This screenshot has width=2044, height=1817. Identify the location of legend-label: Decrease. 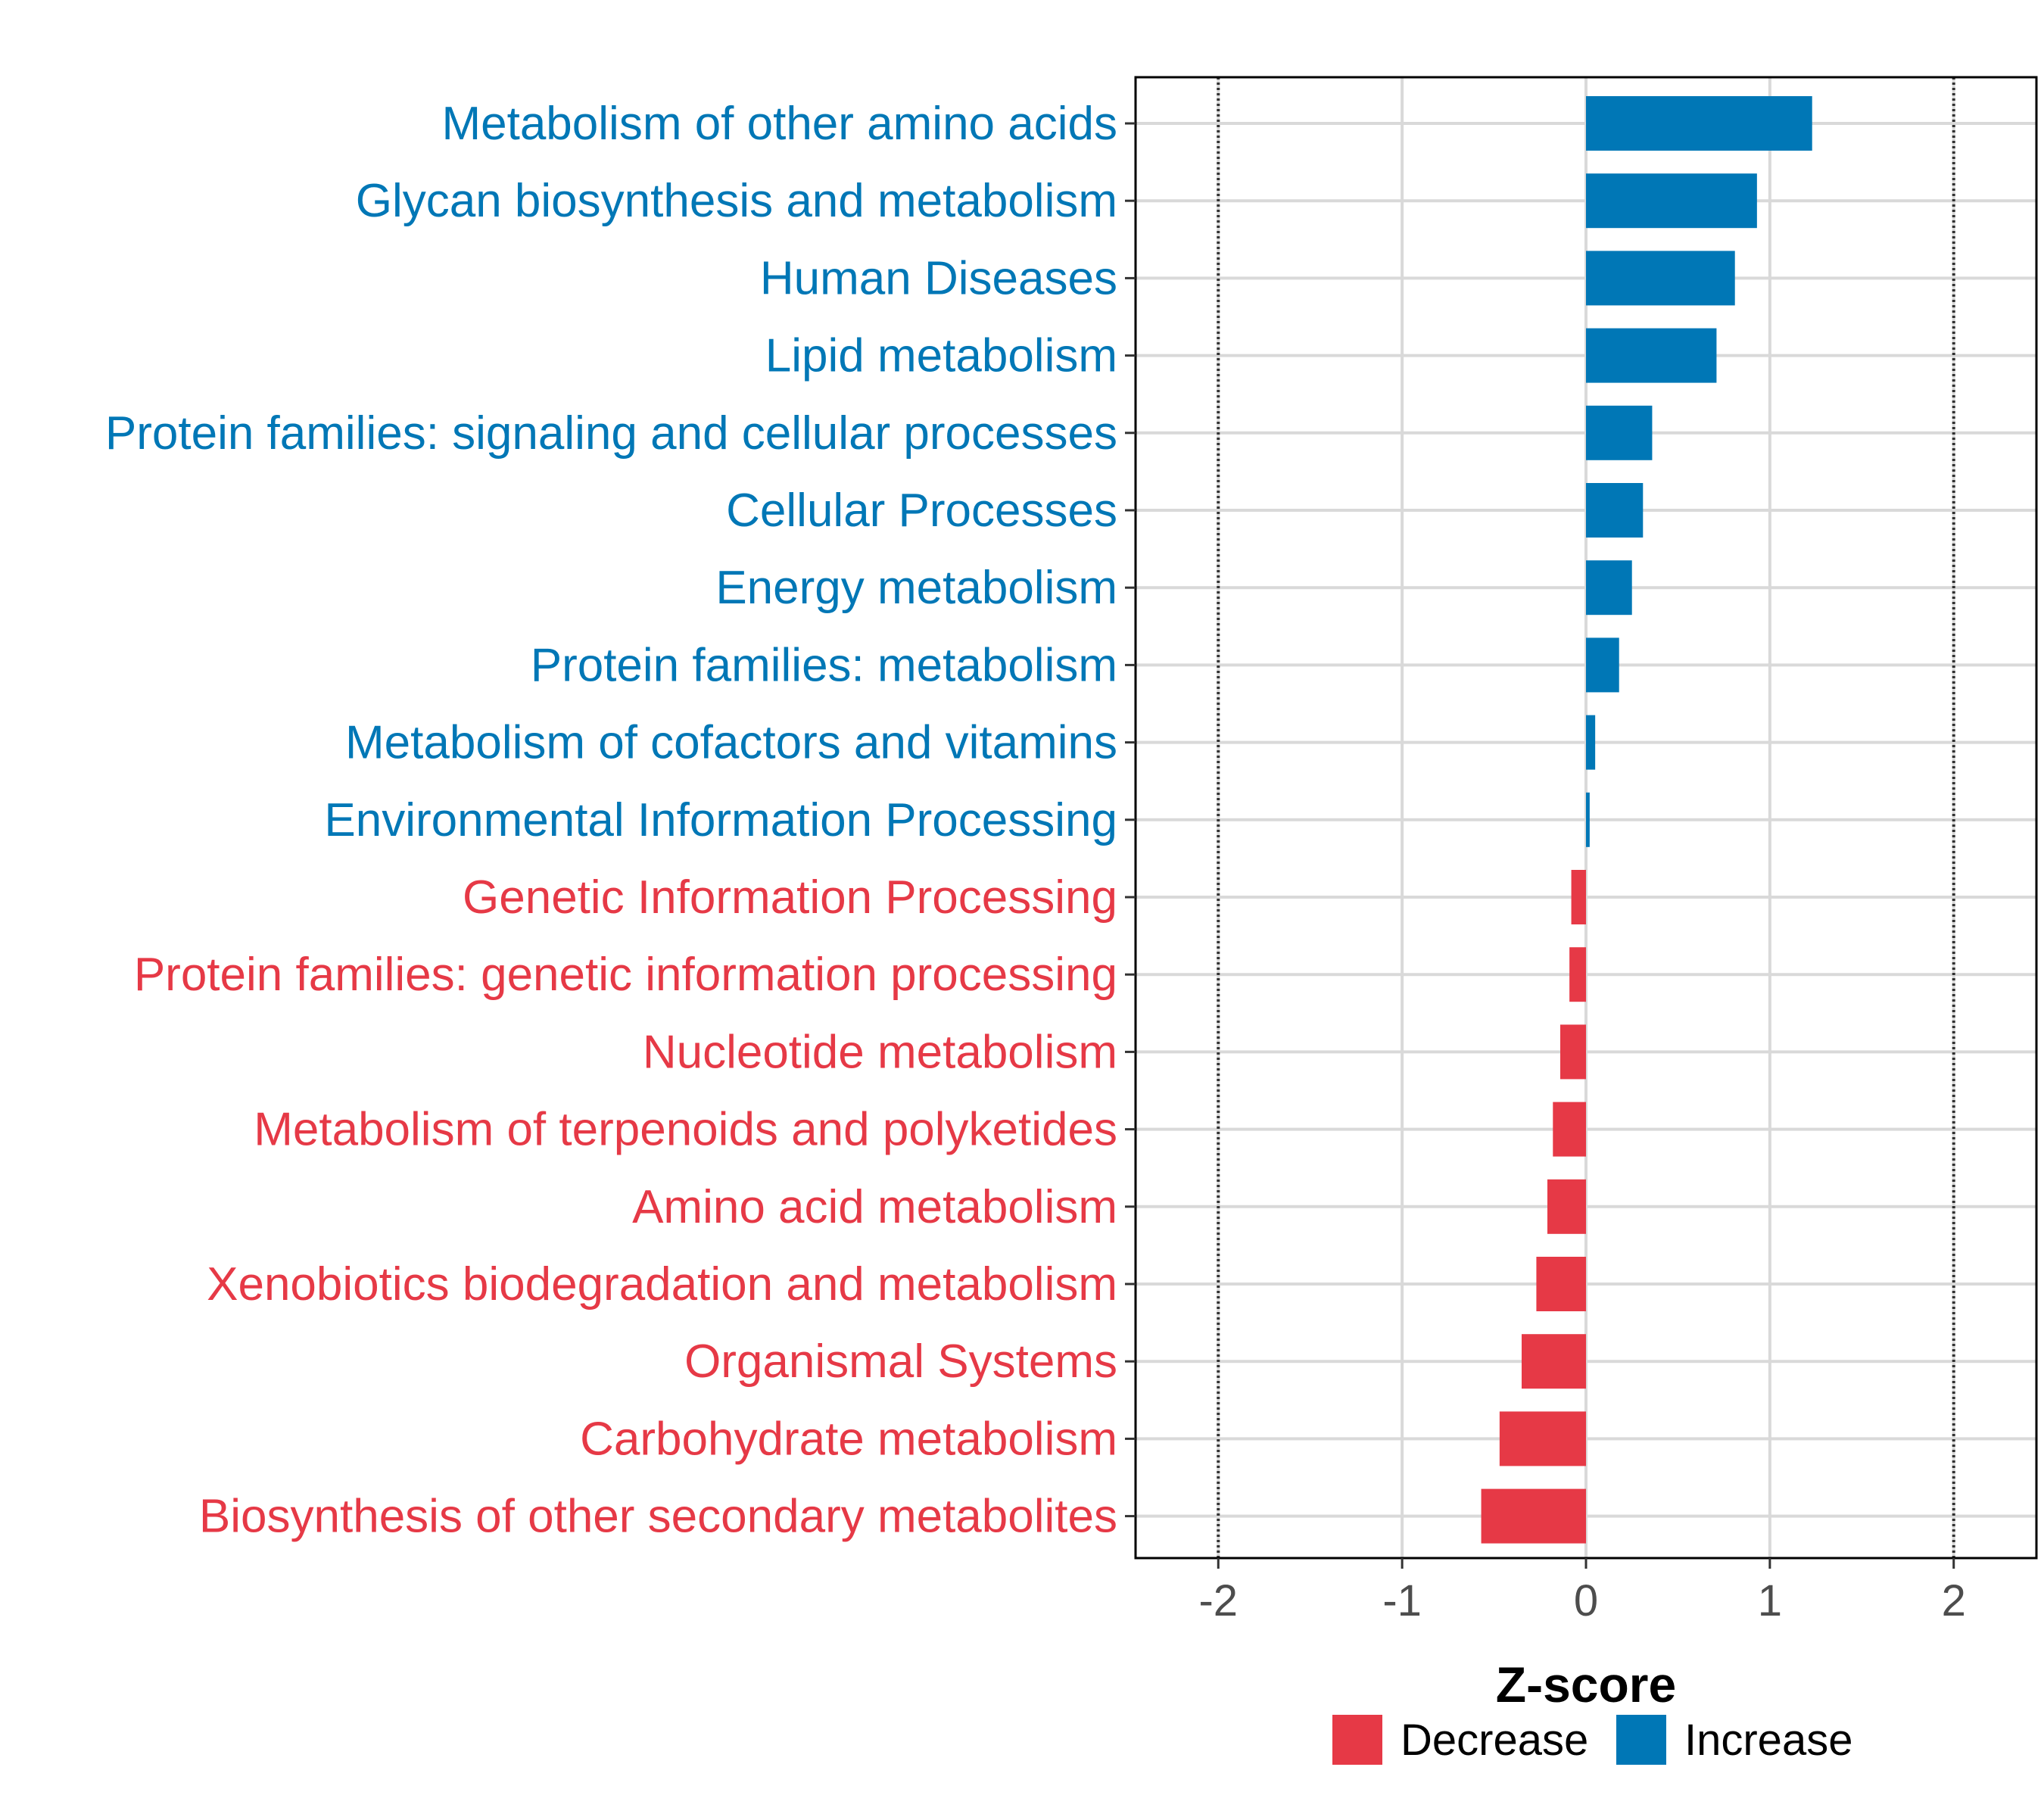
(1494, 1740).